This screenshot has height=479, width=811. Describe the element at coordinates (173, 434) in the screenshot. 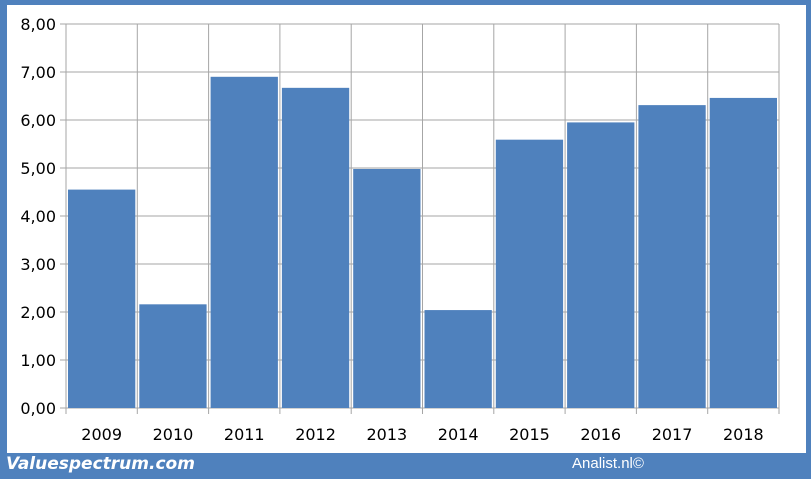

I see `x-tick-label: 2010` at that location.